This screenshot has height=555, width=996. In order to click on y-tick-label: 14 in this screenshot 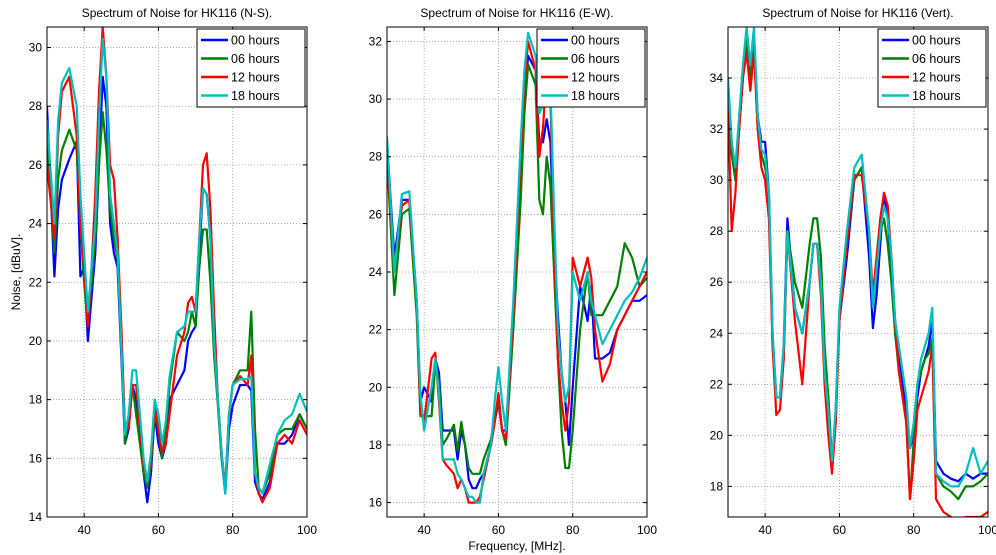, I will do `click(36, 517)`.